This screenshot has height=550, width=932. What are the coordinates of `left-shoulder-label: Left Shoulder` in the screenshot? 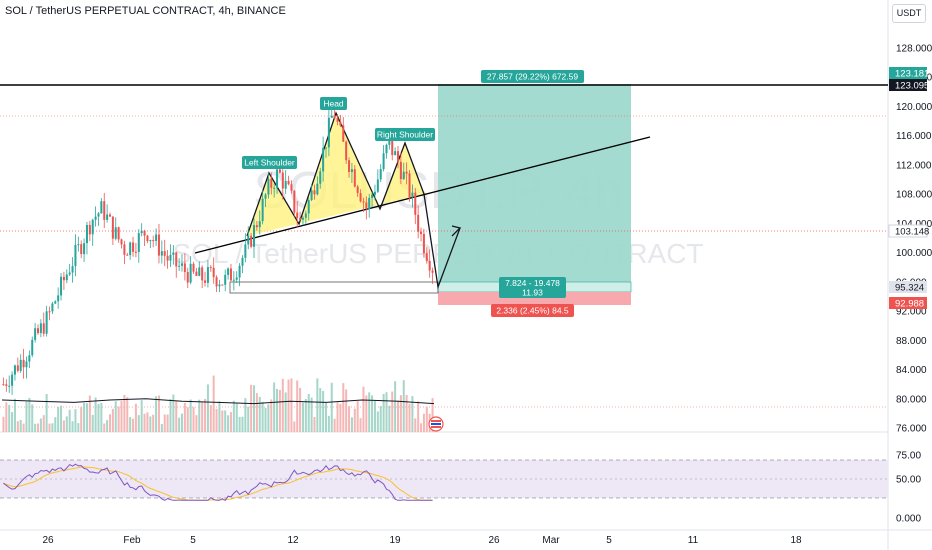 It's located at (269, 162).